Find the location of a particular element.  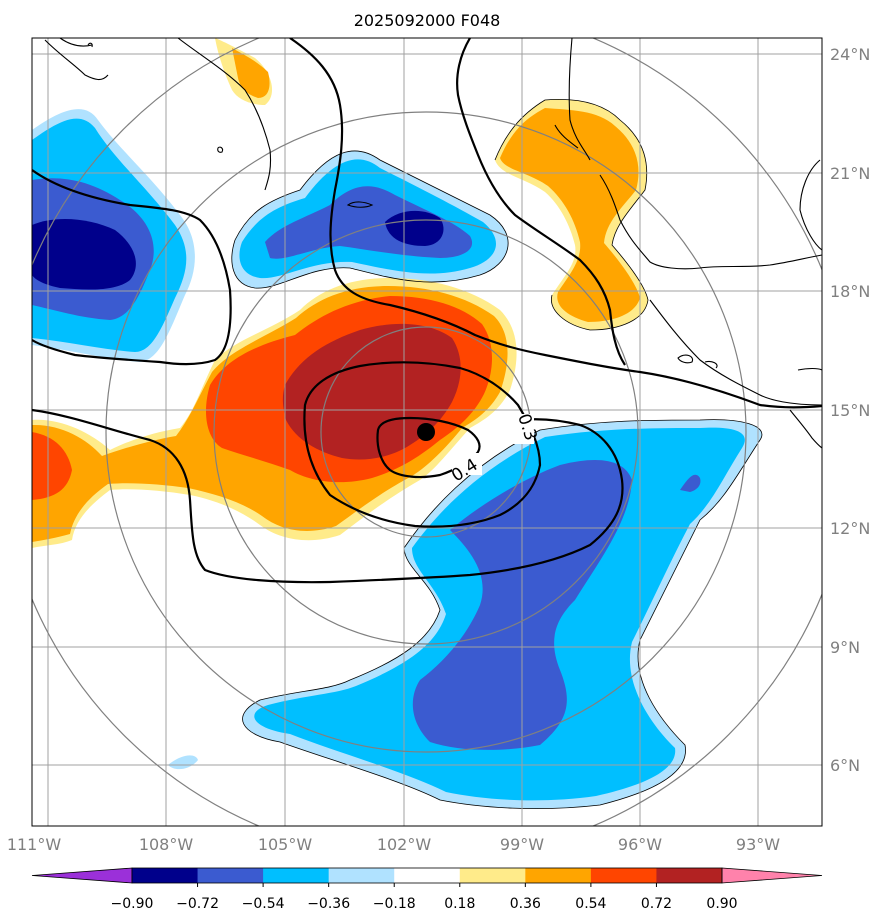

colorbar-tick-label: −0.72 is located at coordinates (197, 904).